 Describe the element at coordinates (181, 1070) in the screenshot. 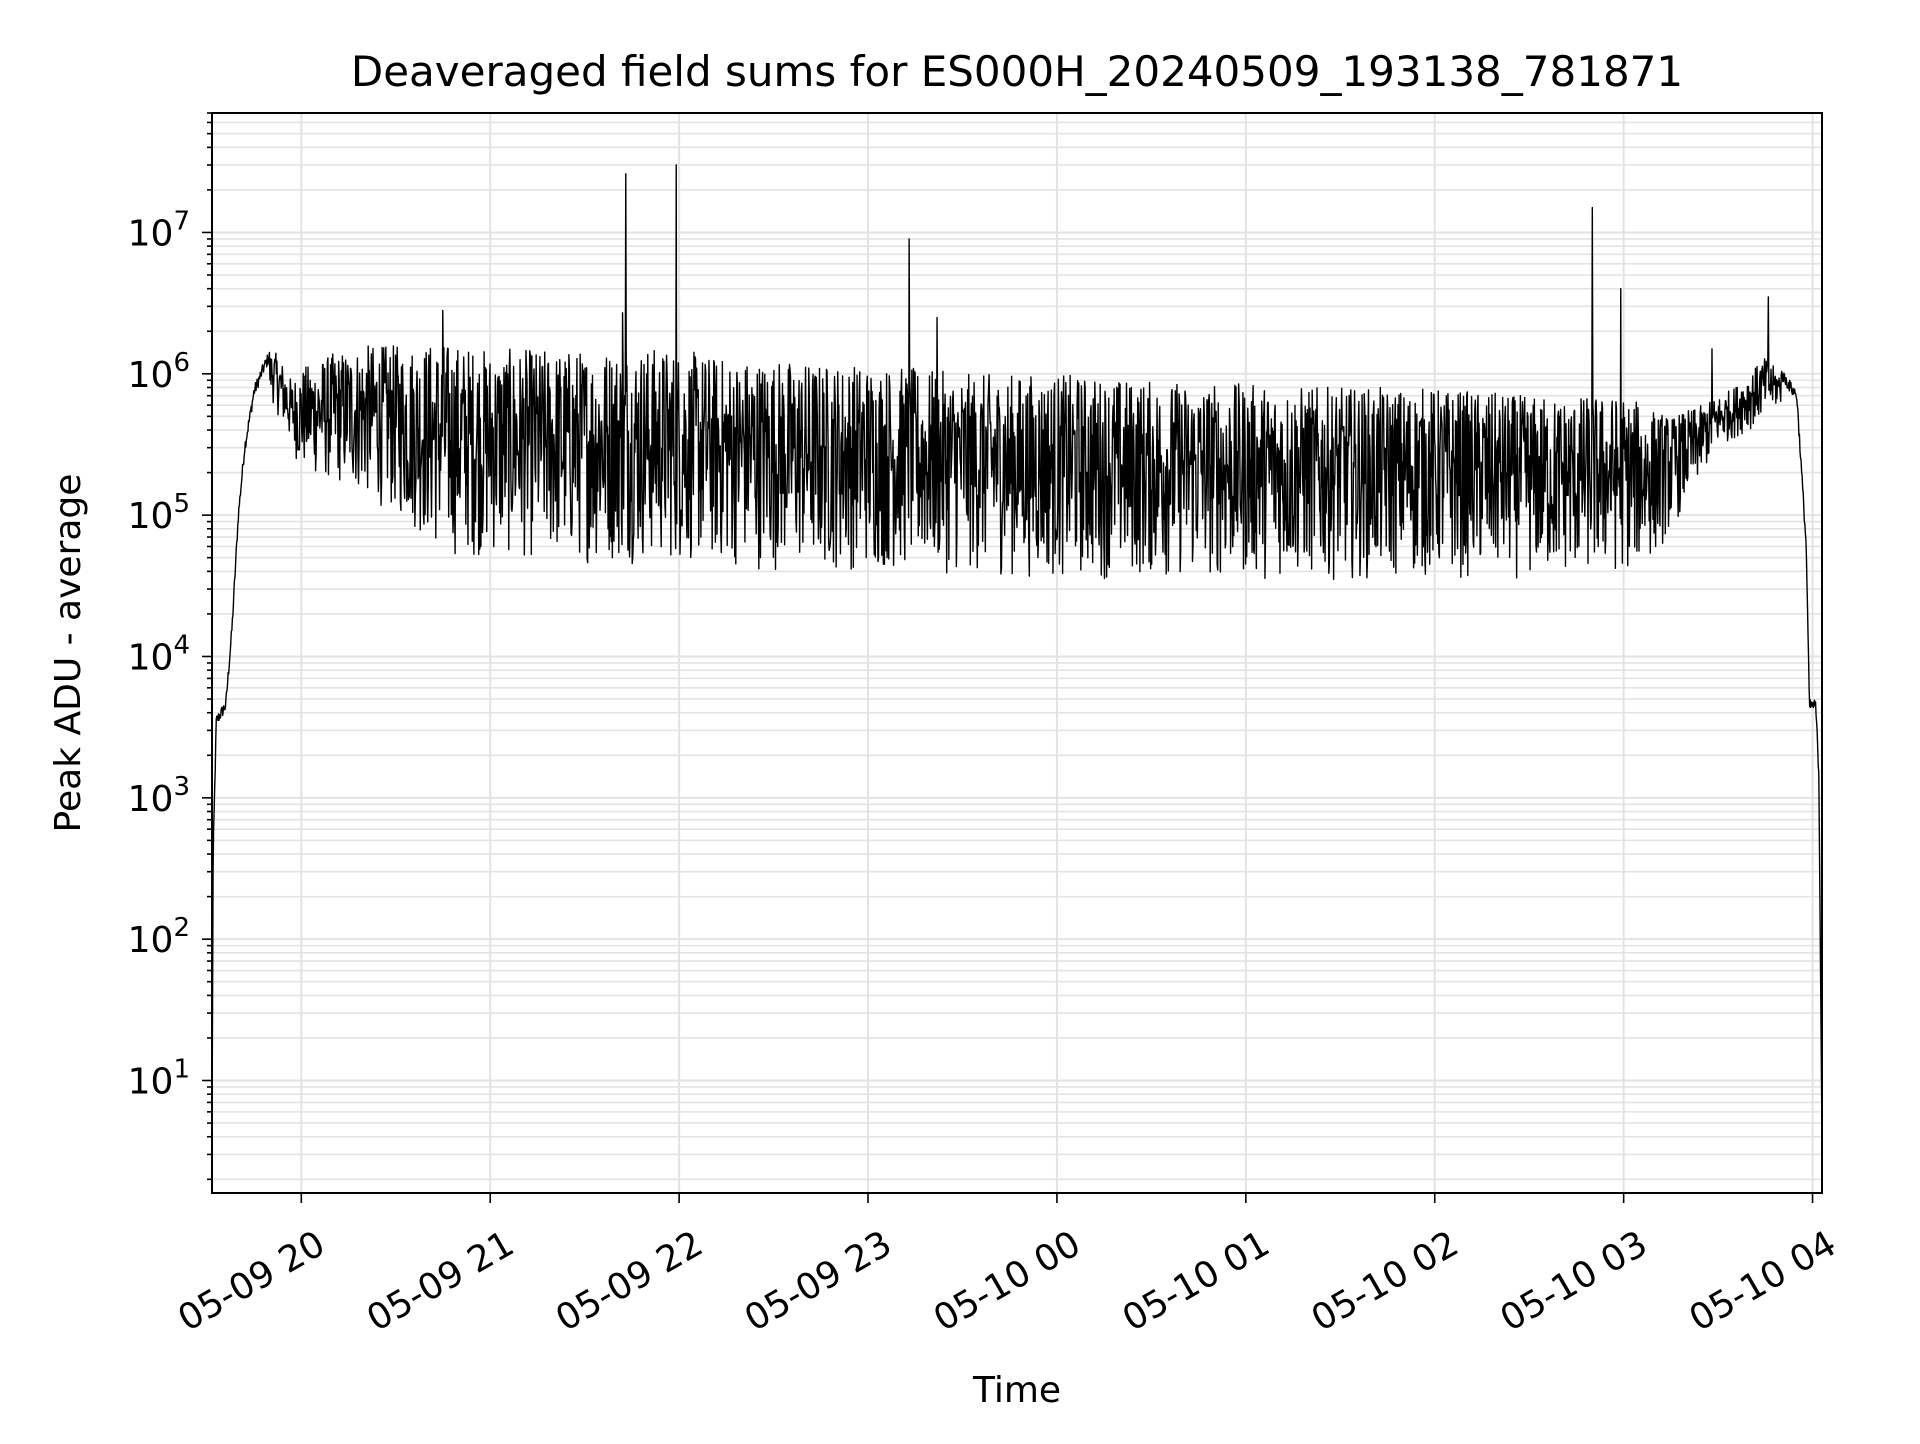

I see `y-tick-exponent: 1` at that location.